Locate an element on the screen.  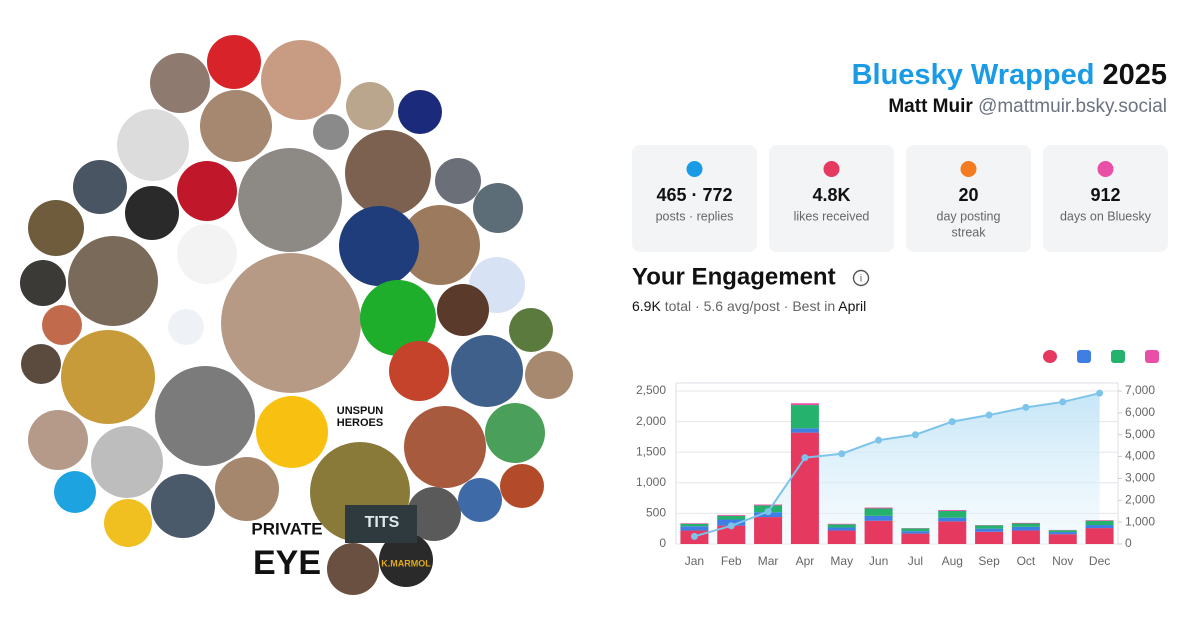
x-tick-label: Feb is located at coordinates (731, 561).